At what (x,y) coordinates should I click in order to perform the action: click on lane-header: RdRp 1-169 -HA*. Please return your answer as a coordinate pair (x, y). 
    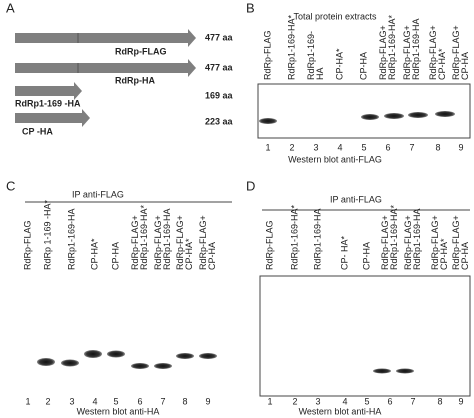
    Looking at the image, I should click on (47, 234).